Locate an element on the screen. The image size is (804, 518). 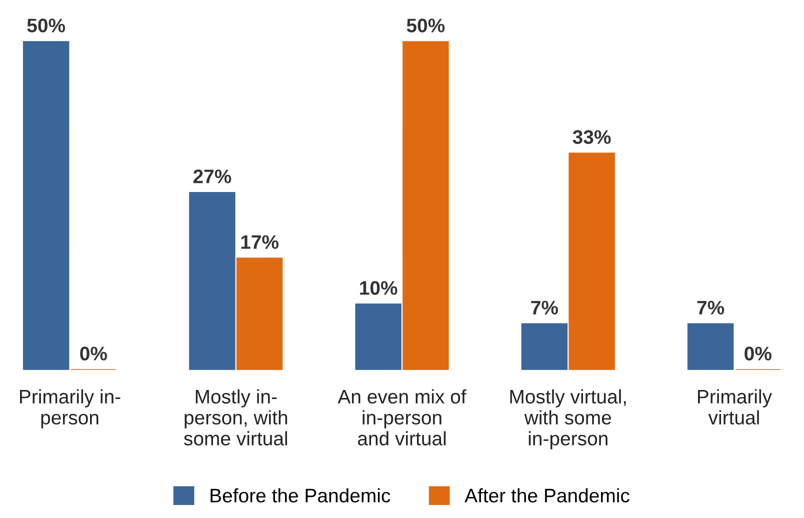
x-tick-label: Primarily in- person is located at coordinates (70, 408).